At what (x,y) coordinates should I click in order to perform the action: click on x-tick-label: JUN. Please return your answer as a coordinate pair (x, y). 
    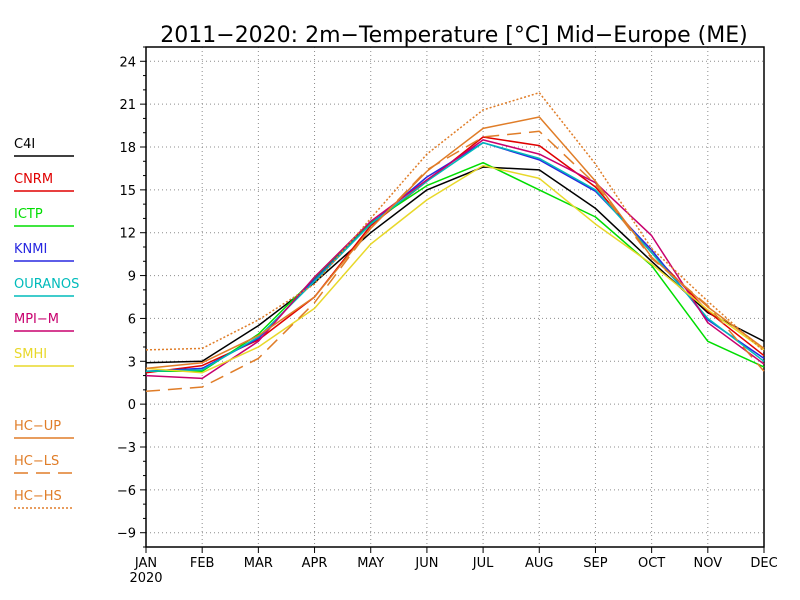
    Looking at the image, I should click on (426, 563).